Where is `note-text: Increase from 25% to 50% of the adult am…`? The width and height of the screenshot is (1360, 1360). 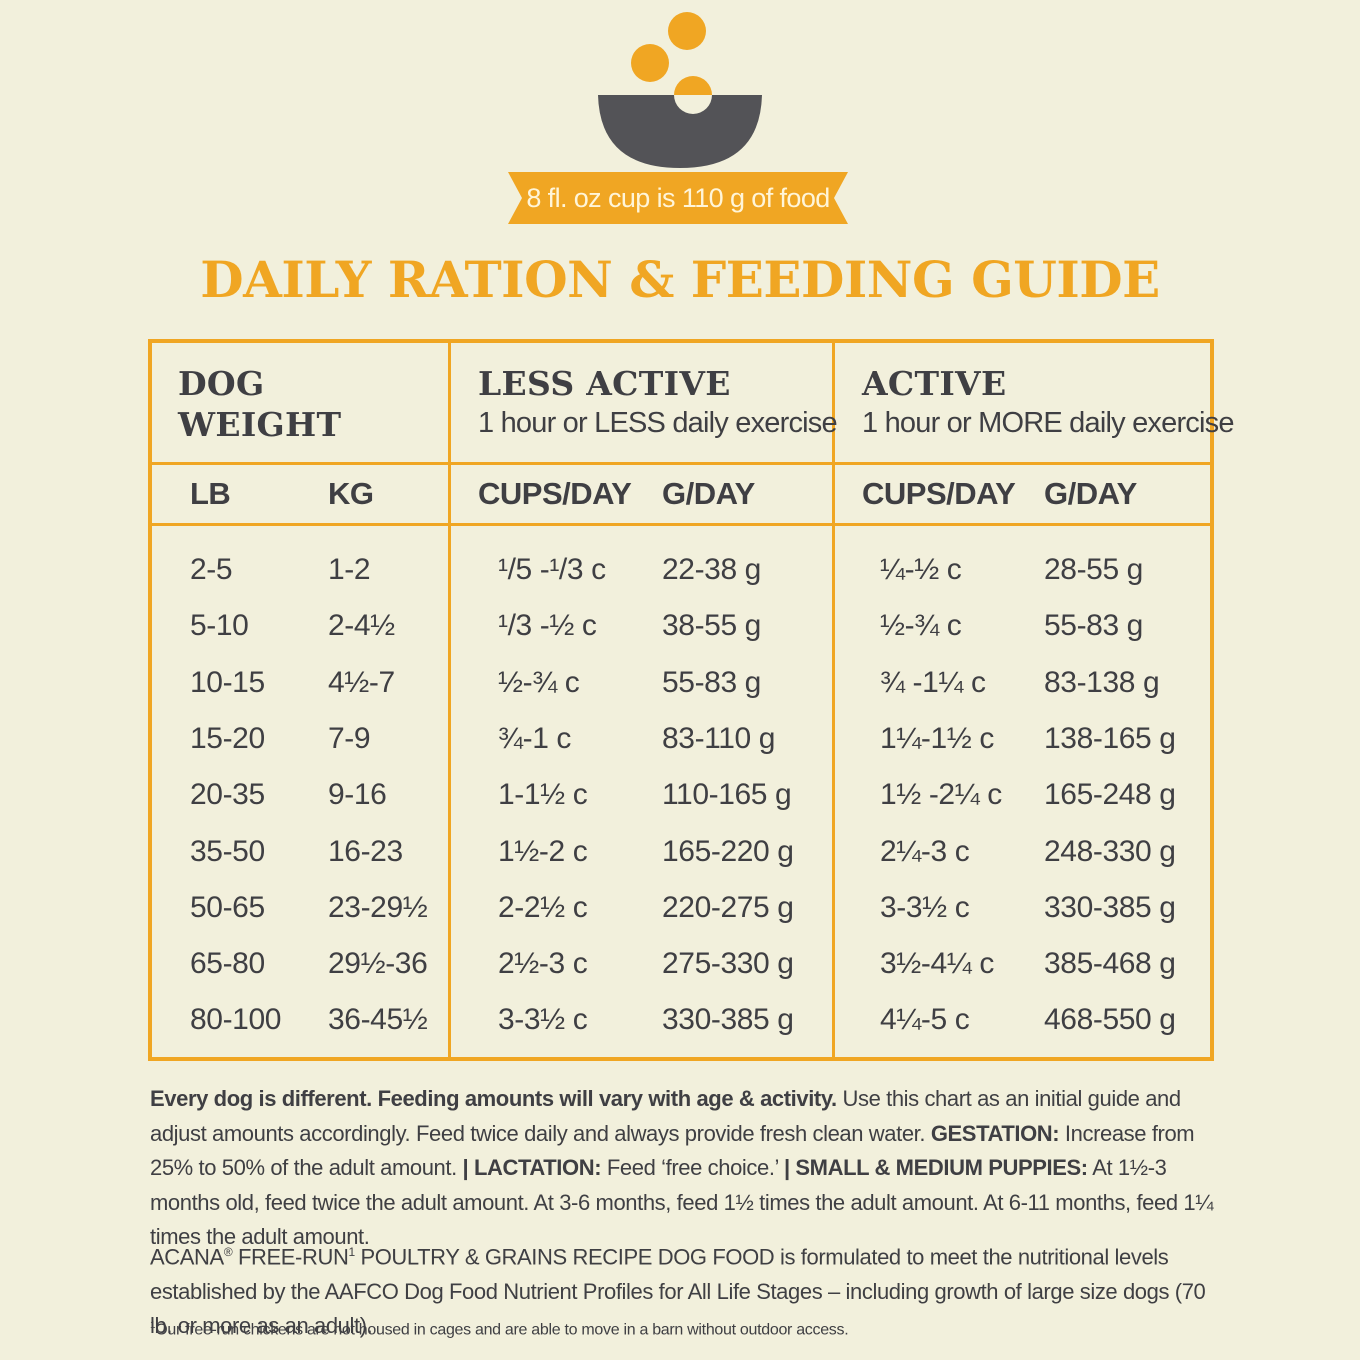 note-text: Increase from 25% to 50% of the adult am… is located at coordinates (672, 1150).